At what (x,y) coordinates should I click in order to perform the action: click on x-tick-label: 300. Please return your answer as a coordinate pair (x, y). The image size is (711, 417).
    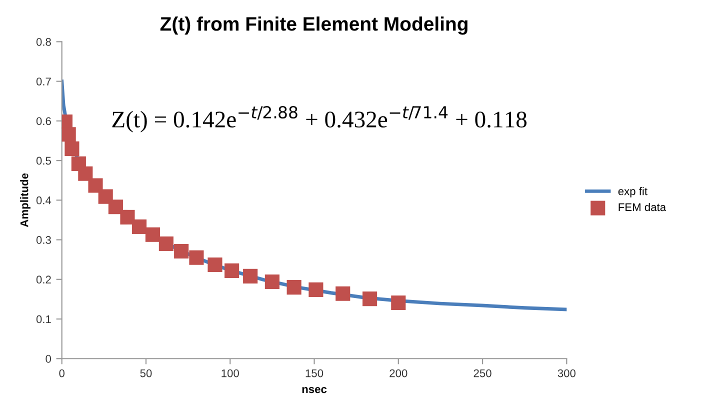
    Looking at the image, I should click on (567, 373).